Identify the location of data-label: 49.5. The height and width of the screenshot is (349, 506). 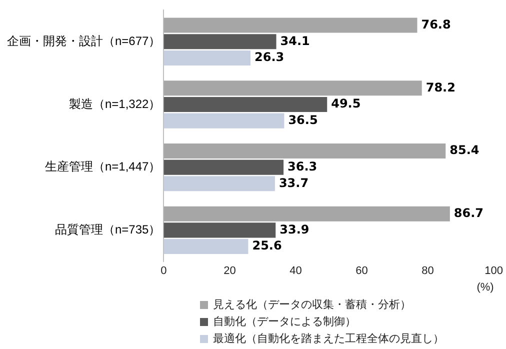
(346, 103).